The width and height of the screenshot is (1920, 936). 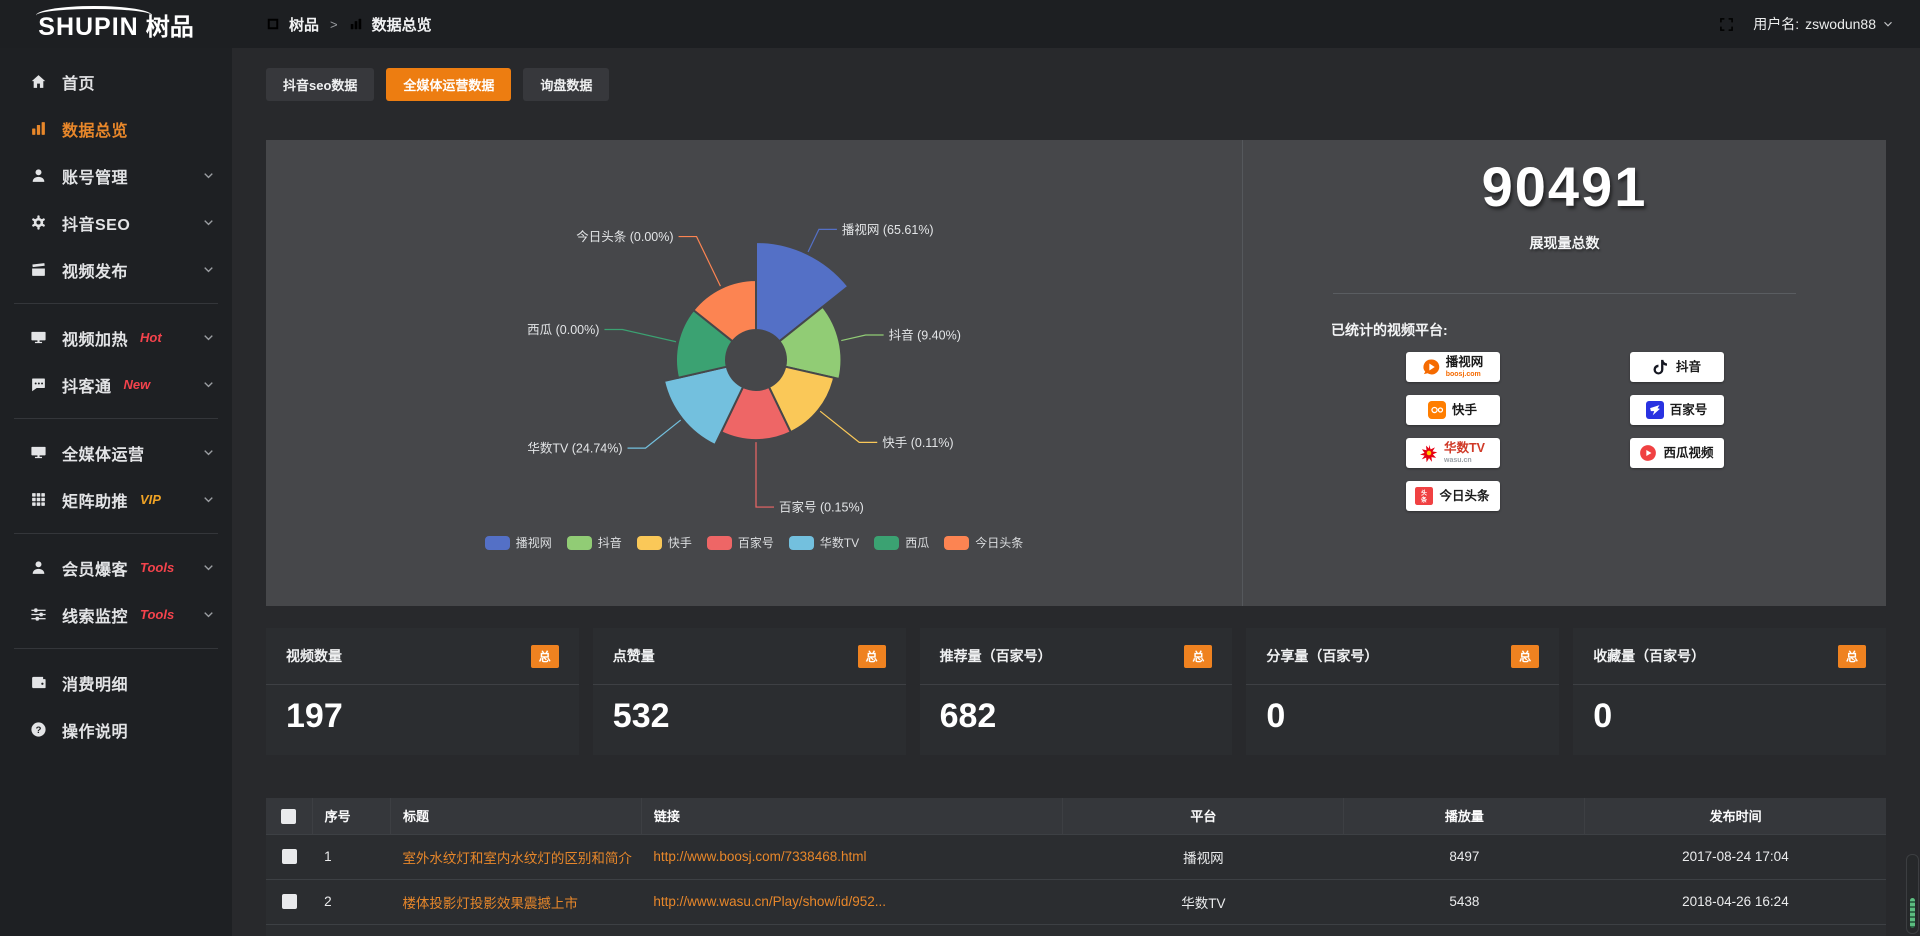 I want to click on sidebar-item-label: 账号管理, so click(x=95, y=178).